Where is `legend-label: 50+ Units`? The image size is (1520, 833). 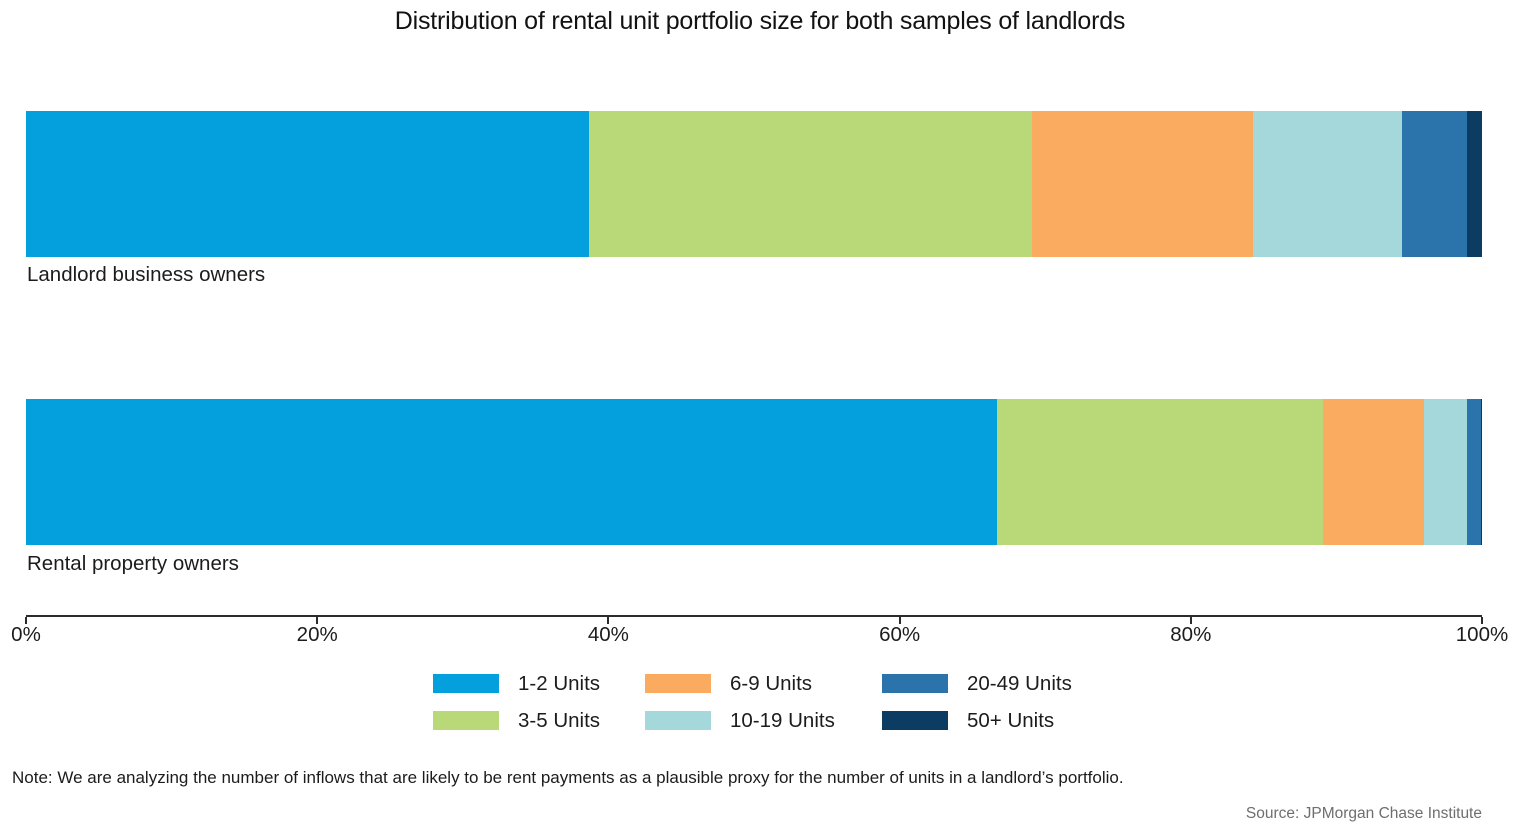
legend-label: 50+ Units is located at coordinates (1011, 720).